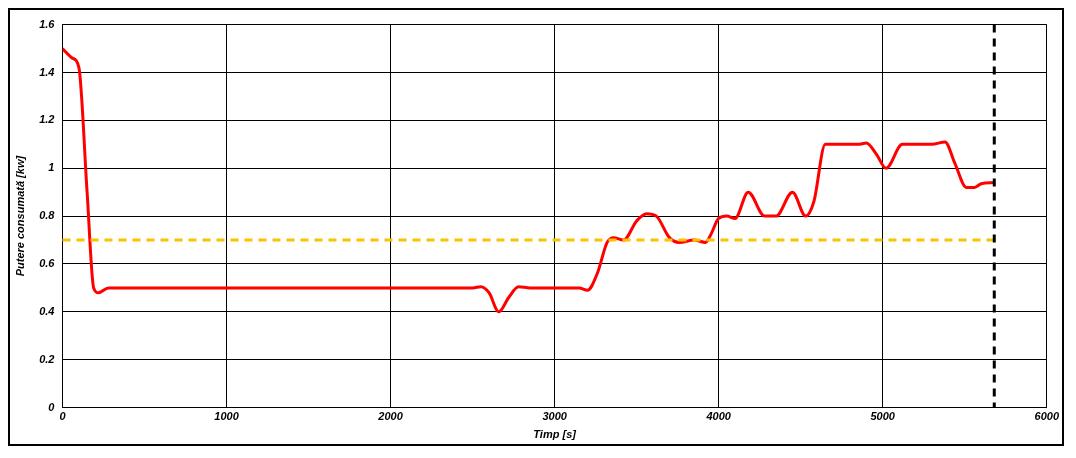 The width and height of the screenshot is (1076, 458). Describe the element at coordinates (47, 310) in the screenshot. I see `y-tick-label: 0.4` at that location.